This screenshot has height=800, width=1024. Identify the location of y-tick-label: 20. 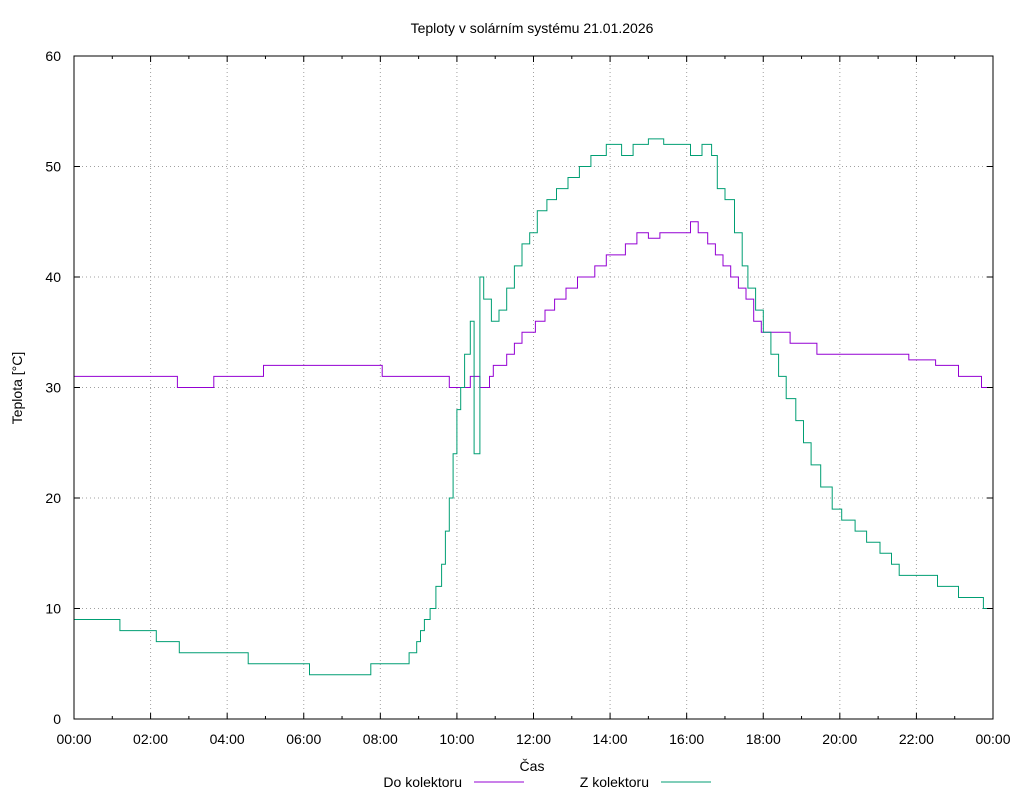
(53, 498).